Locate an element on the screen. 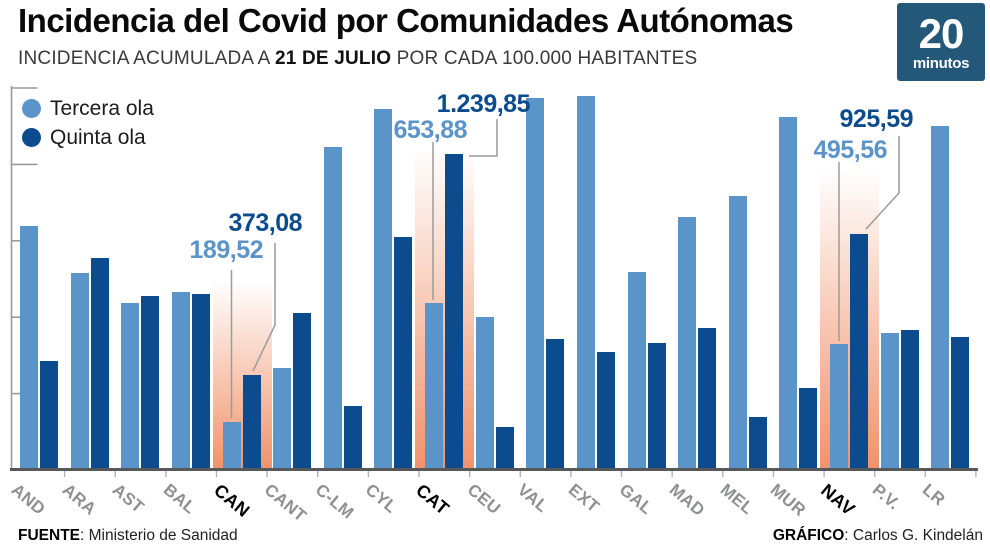 This screenshot has height=556, width=990. x-label-CAT: CAT is located at coordinates (433, 499).